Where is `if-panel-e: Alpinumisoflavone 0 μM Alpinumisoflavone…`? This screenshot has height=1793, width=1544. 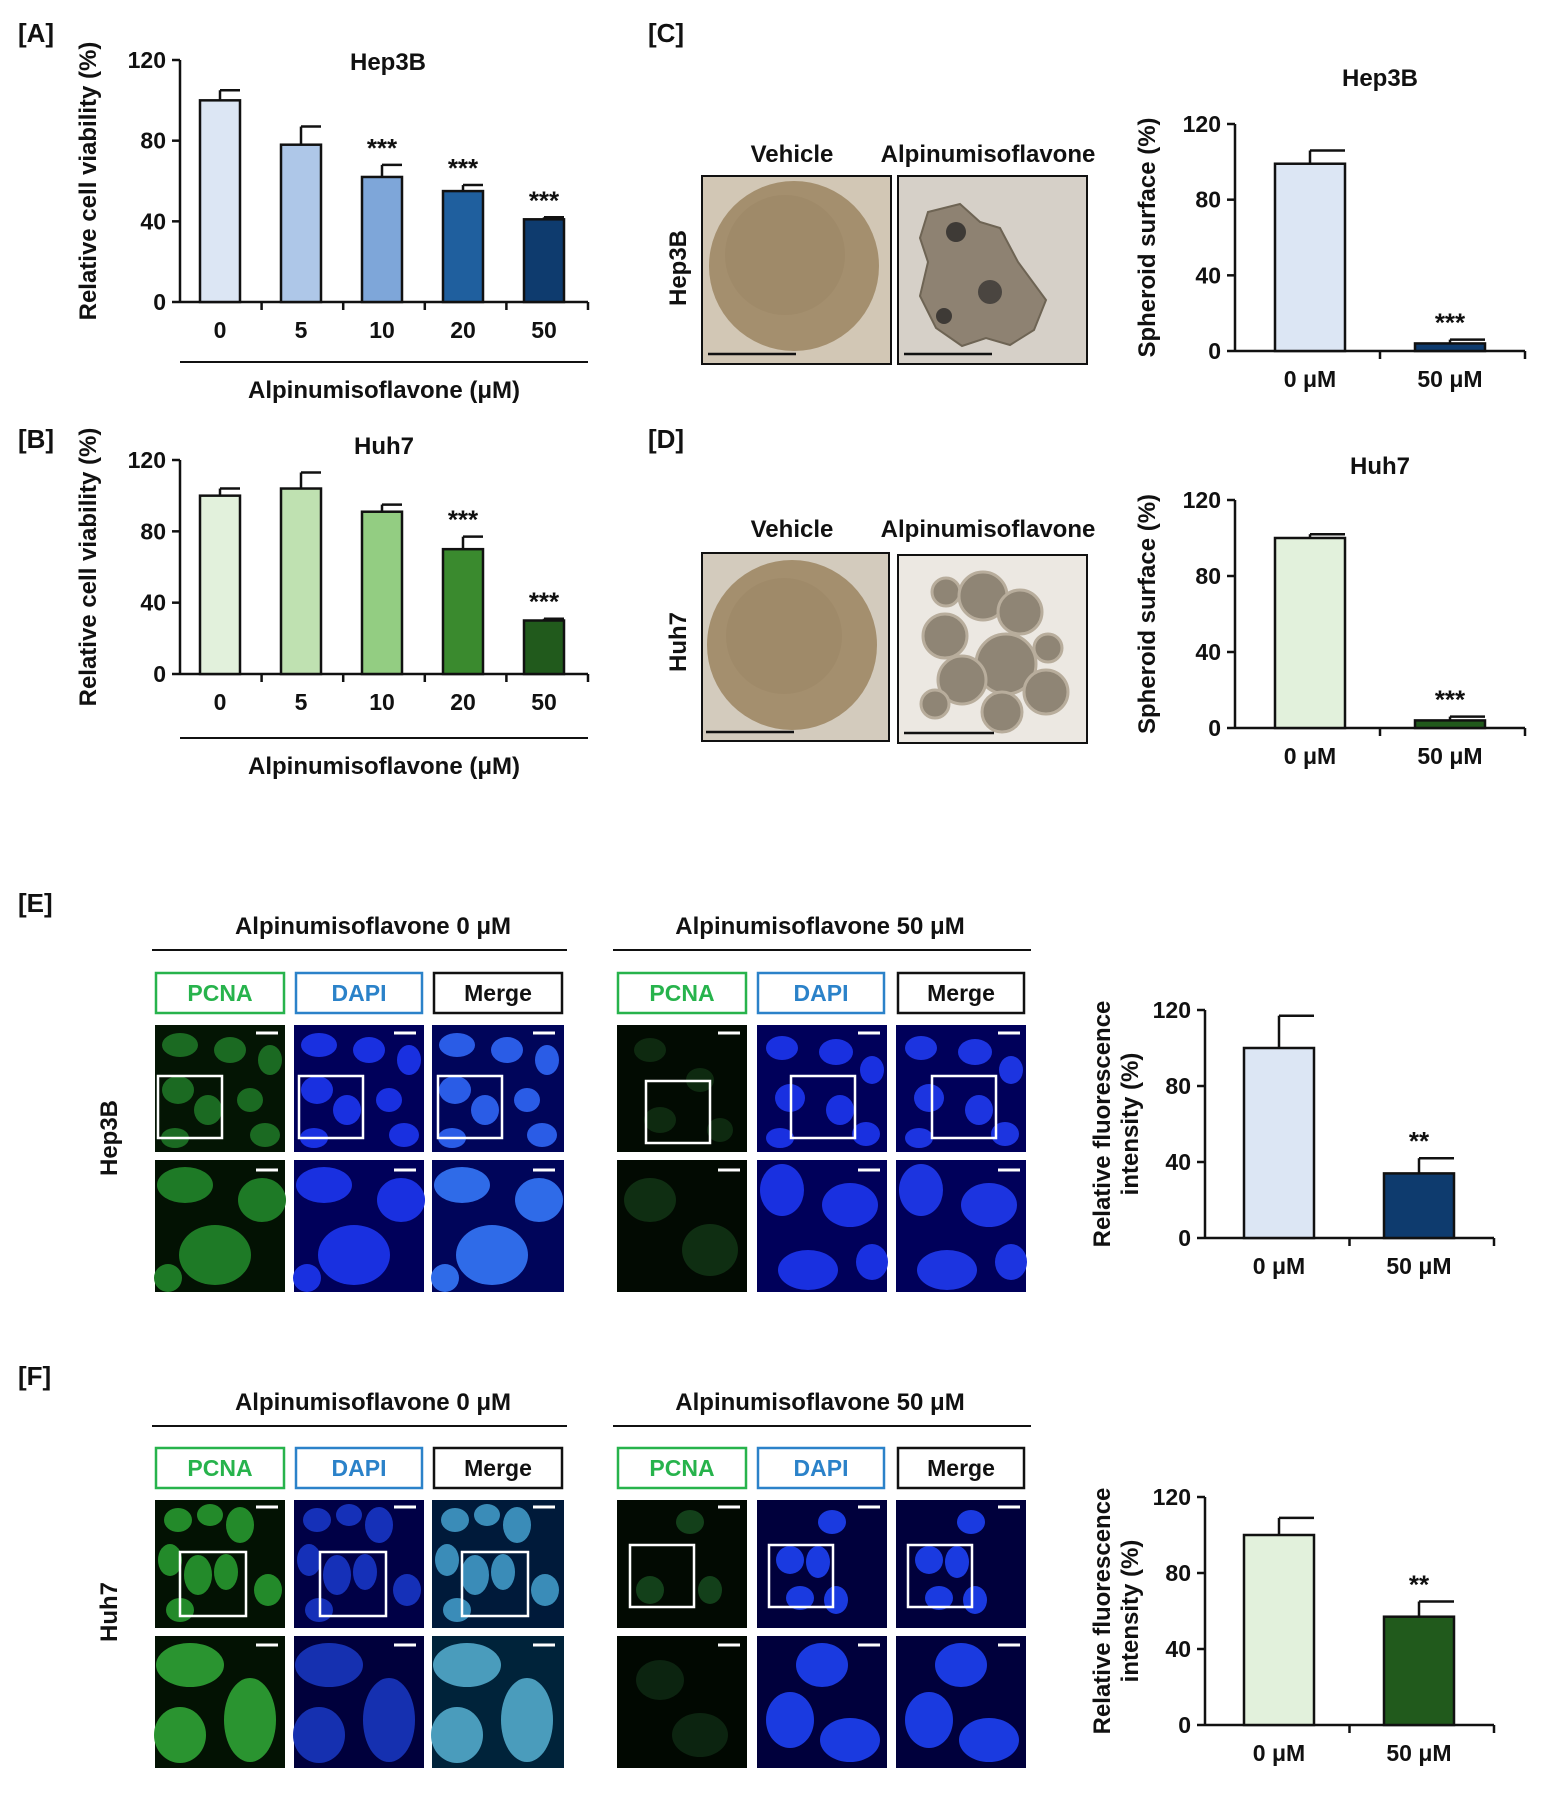
if-panel-e: Alpinumisoflavone 0 μM Alpinumisoflavone… is located at coordinates (563, 1102).